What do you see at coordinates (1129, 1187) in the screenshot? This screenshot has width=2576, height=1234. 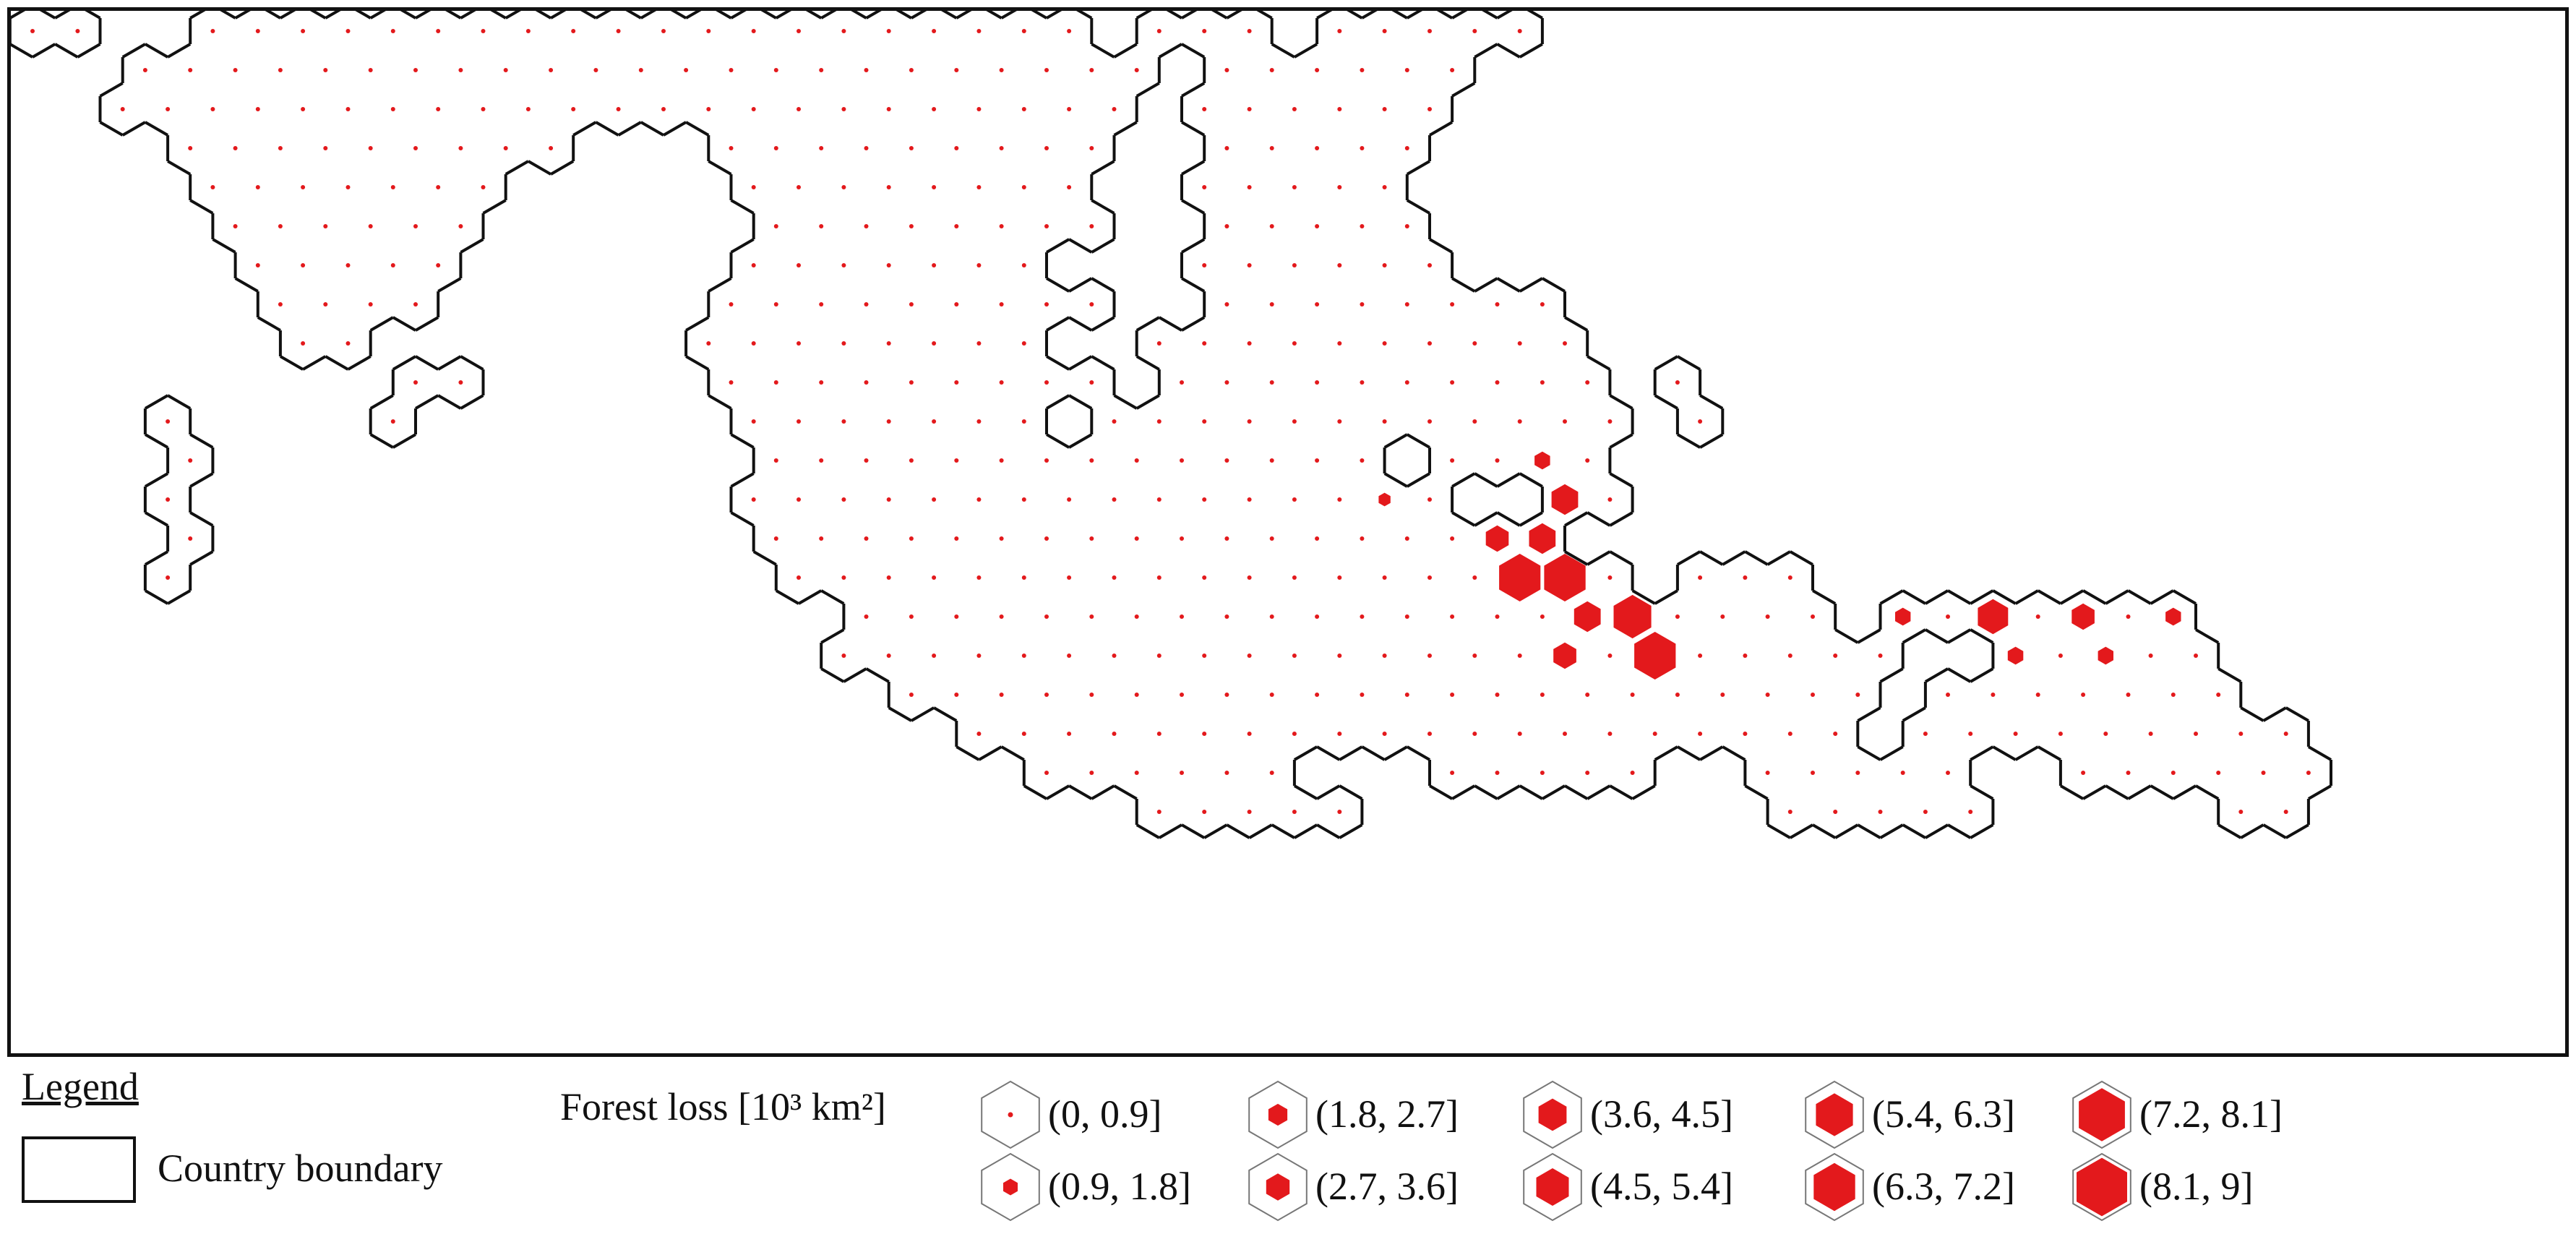 I see `legend-class-2: (0.9, 1.8]` at bounding box center [1129, 1187].